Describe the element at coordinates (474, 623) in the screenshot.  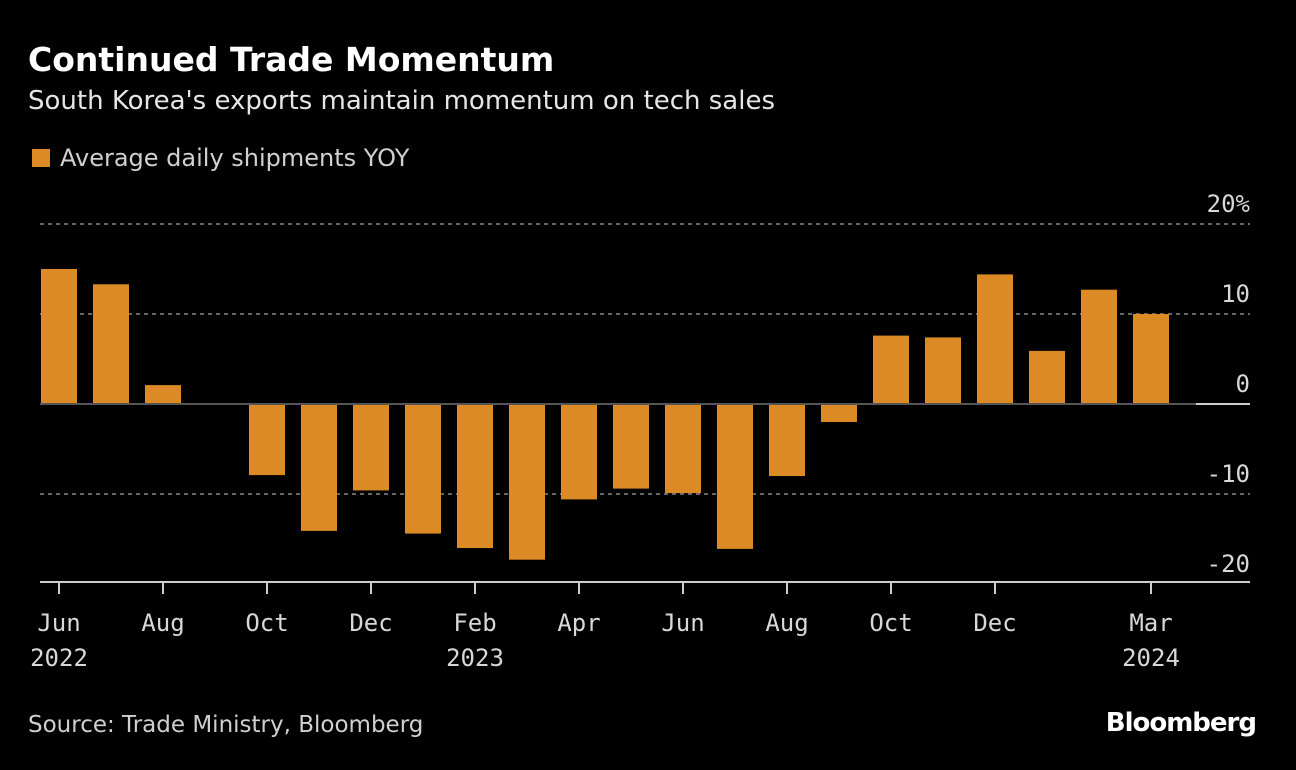
I see `x-tick-label: Feb` at that location.